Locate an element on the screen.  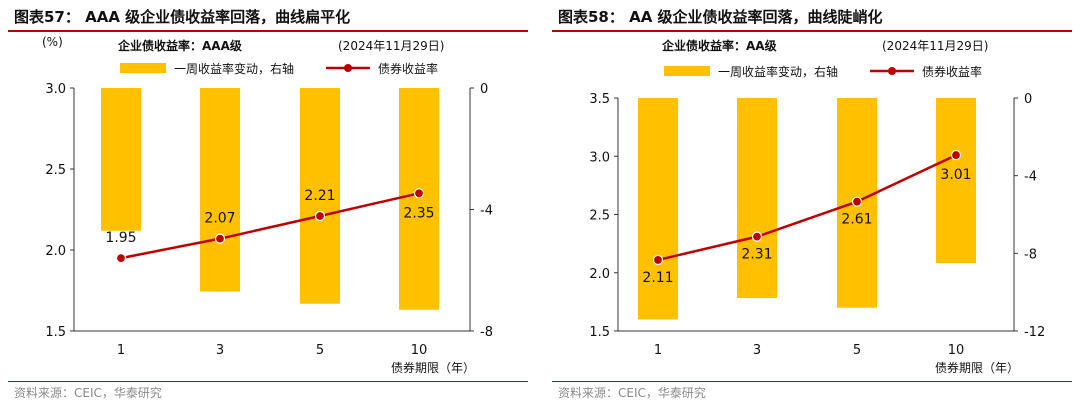
data-label: 2.07 is located at coordinates (219, 219).